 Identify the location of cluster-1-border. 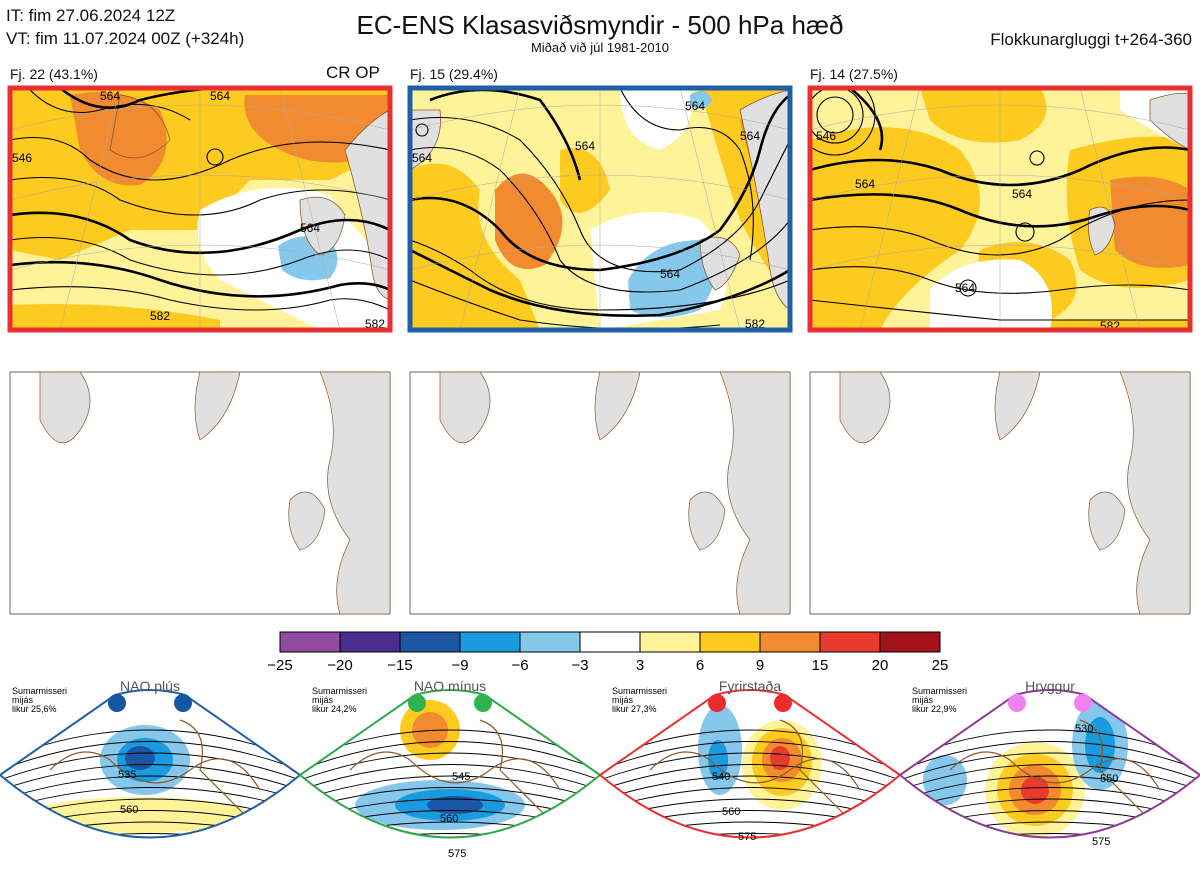
(200, 209).